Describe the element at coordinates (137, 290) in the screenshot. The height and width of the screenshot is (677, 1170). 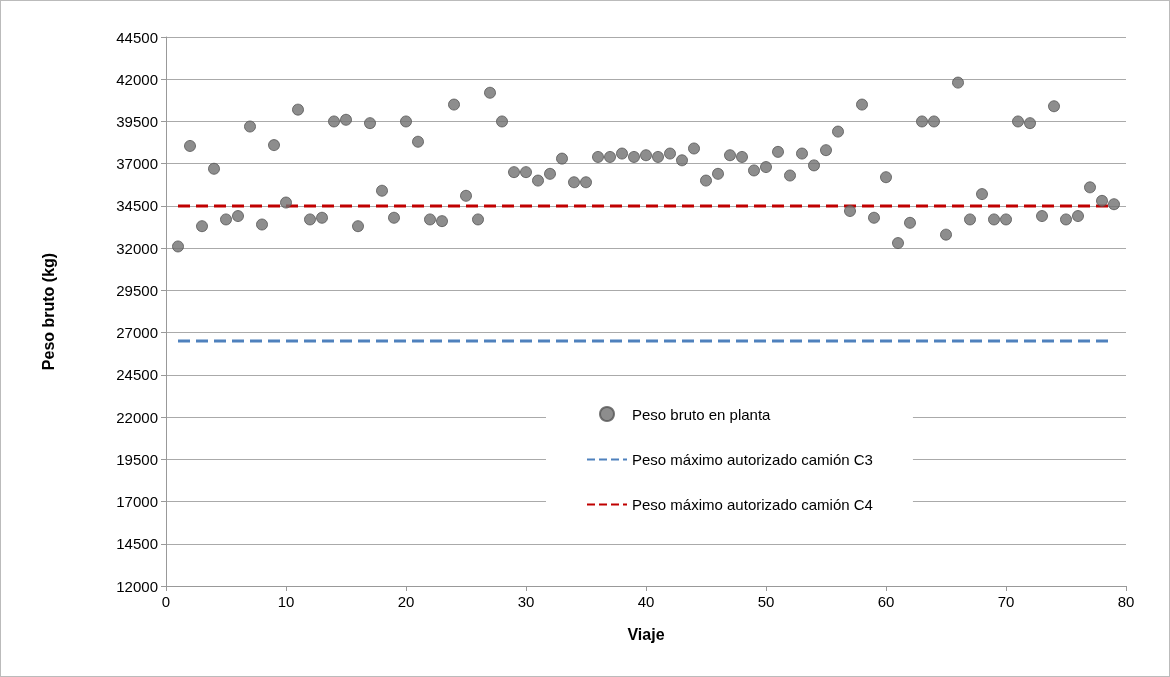
I see `y-tick-label: 29500` at that location.